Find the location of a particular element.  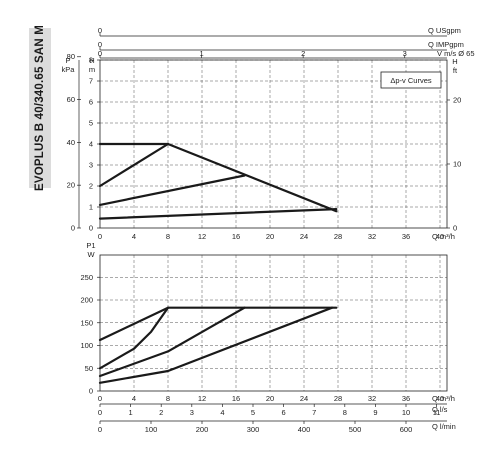

tick-label-power-w: 50 is located at coordinates (89, 368).